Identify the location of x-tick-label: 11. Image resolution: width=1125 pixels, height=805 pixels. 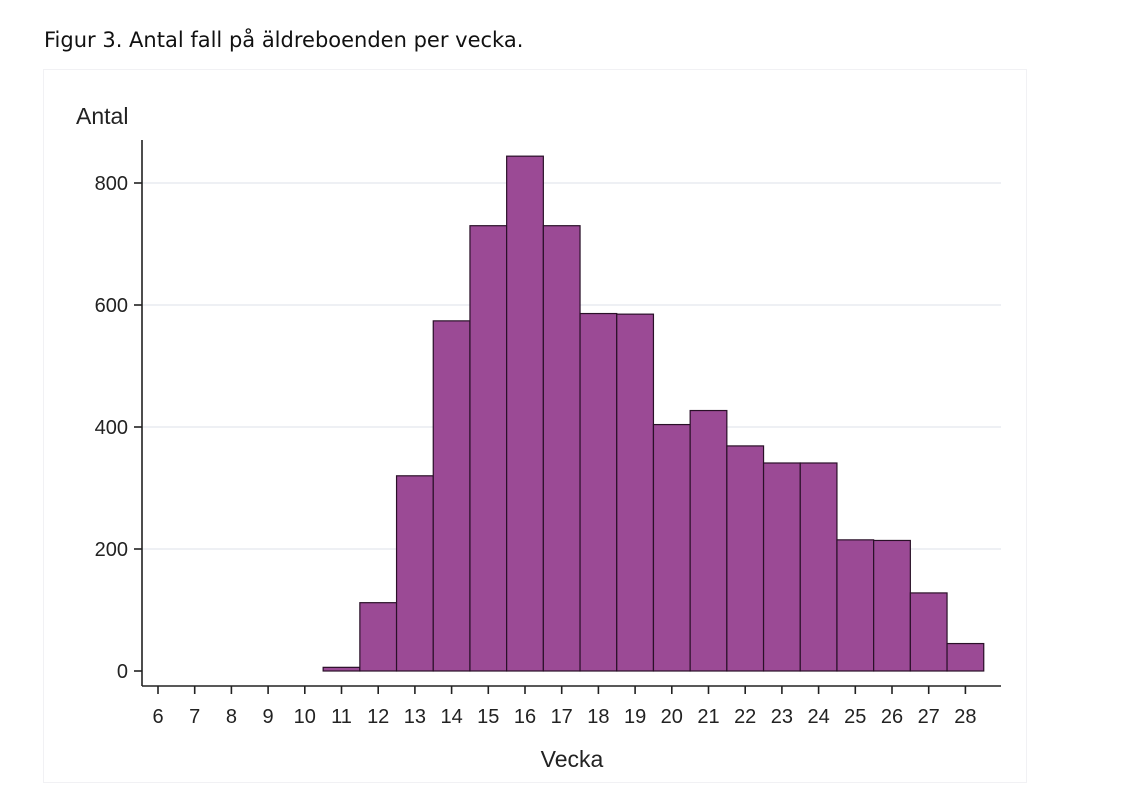
(341, 717).